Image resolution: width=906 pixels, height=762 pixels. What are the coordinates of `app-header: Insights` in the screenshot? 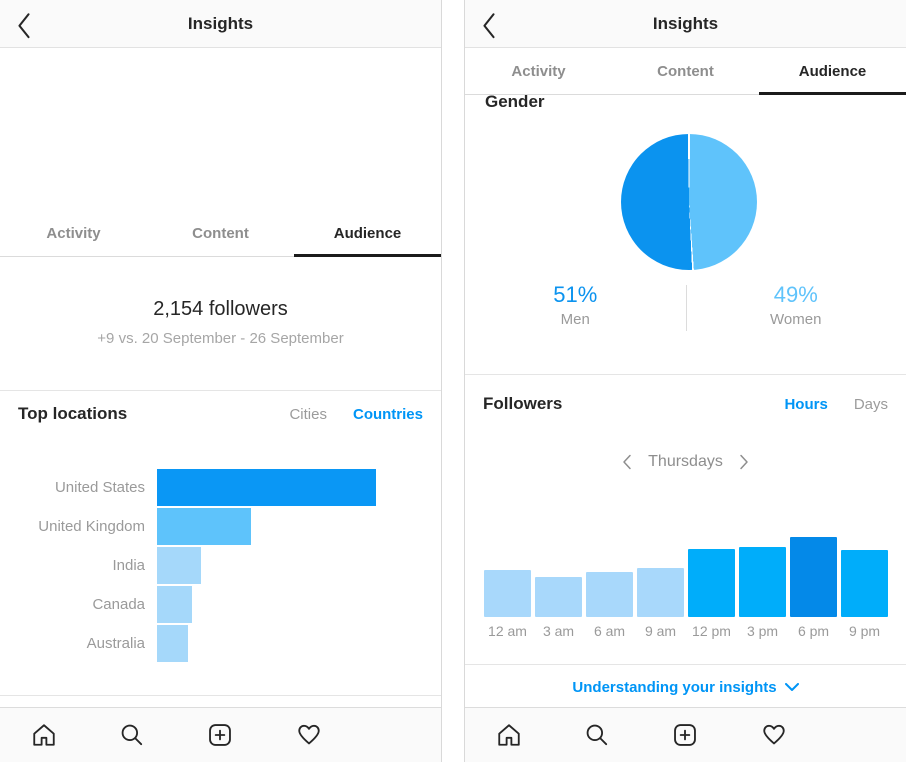 It's located at (685, 24).